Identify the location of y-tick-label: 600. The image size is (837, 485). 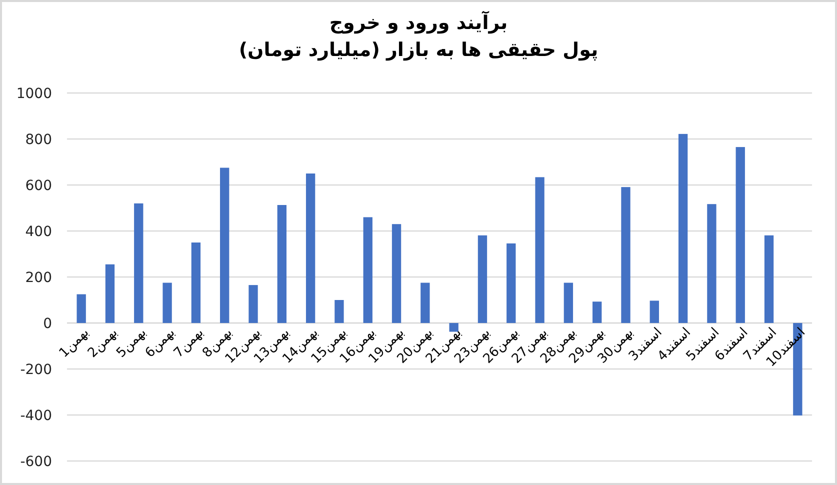
(38, 186).